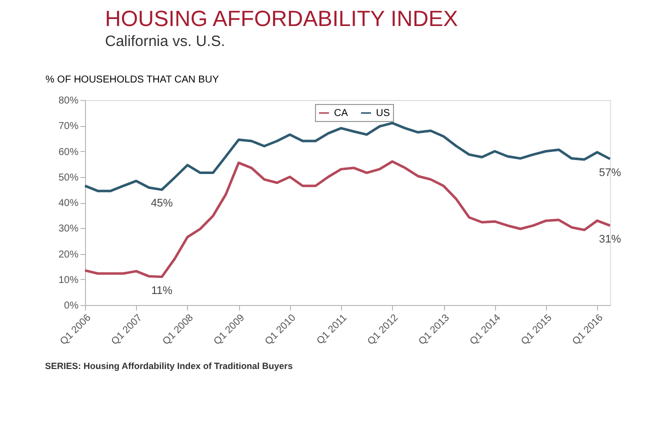  What do you see at coordinates (341, 113) in the screenshot?
I see `legend-label: CA` at bounding box center [341, 113].